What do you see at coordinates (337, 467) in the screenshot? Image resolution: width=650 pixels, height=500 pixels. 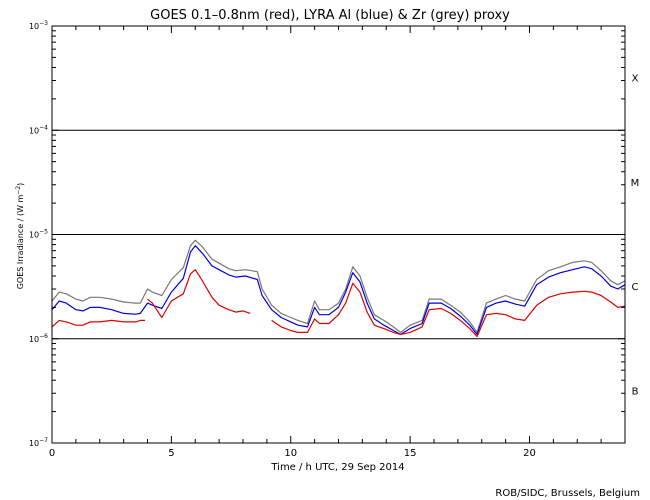 I see `x-axis-label: Time / h UTC, 29 Sep 2014` at bounding box center [337, 467].